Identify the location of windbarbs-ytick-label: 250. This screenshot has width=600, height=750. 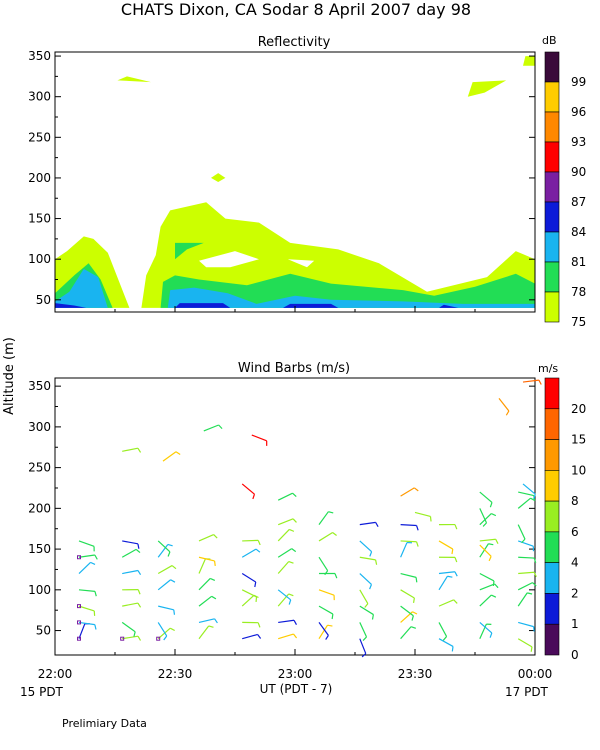
(39, 468).